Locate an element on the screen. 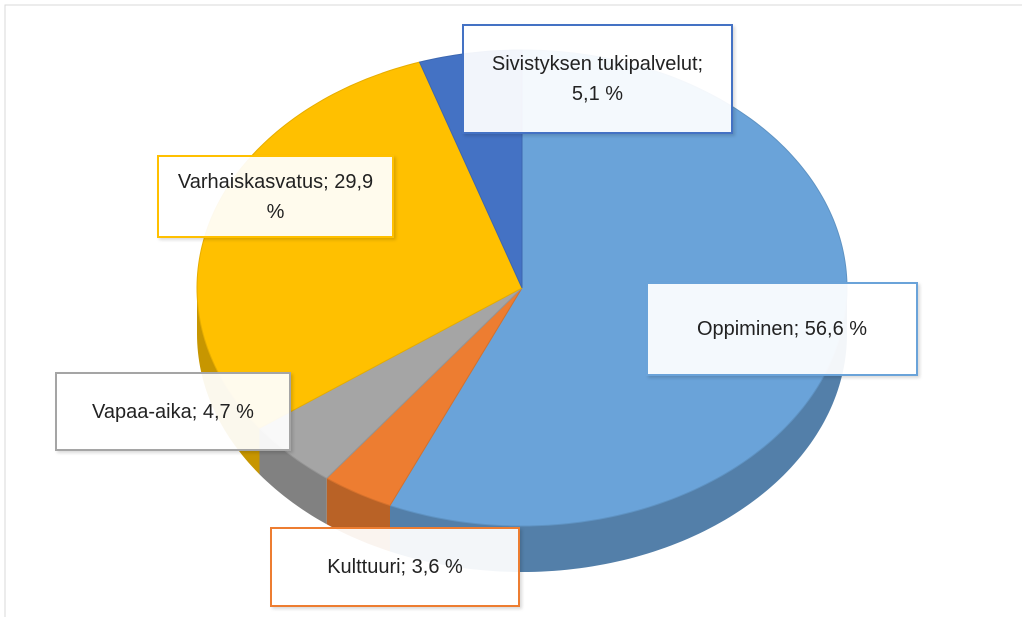 The image size is (1022, 617). data-label: Varhaiskasvatus; 29,9 % is located at coordinates (275, 196).